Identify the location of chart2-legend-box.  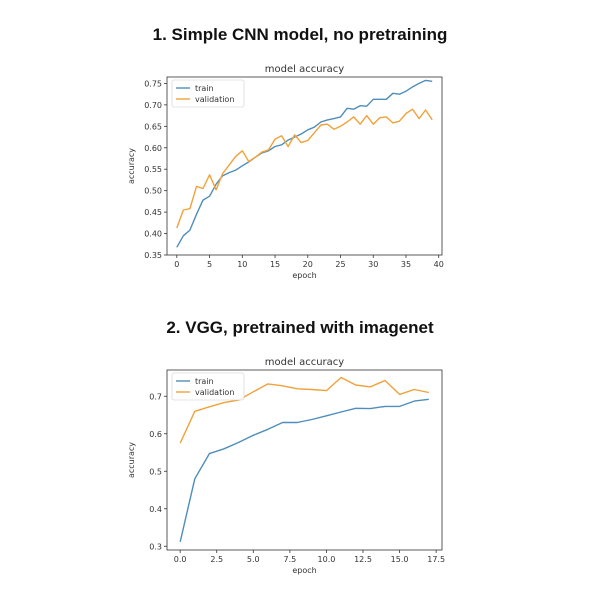
(208, 386).